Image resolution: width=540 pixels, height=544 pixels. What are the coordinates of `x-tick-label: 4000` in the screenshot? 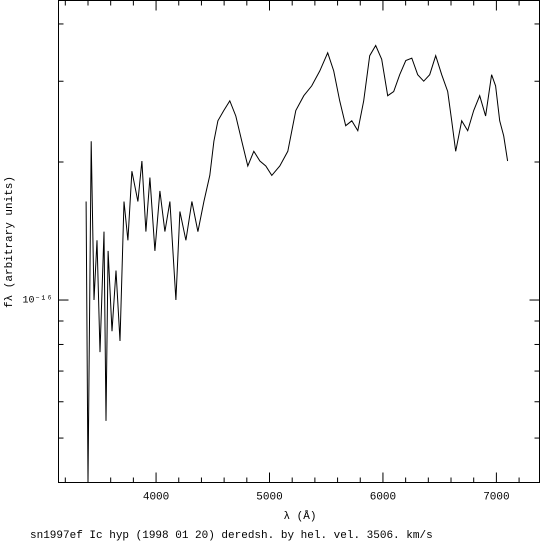 It's located at (156, 497).